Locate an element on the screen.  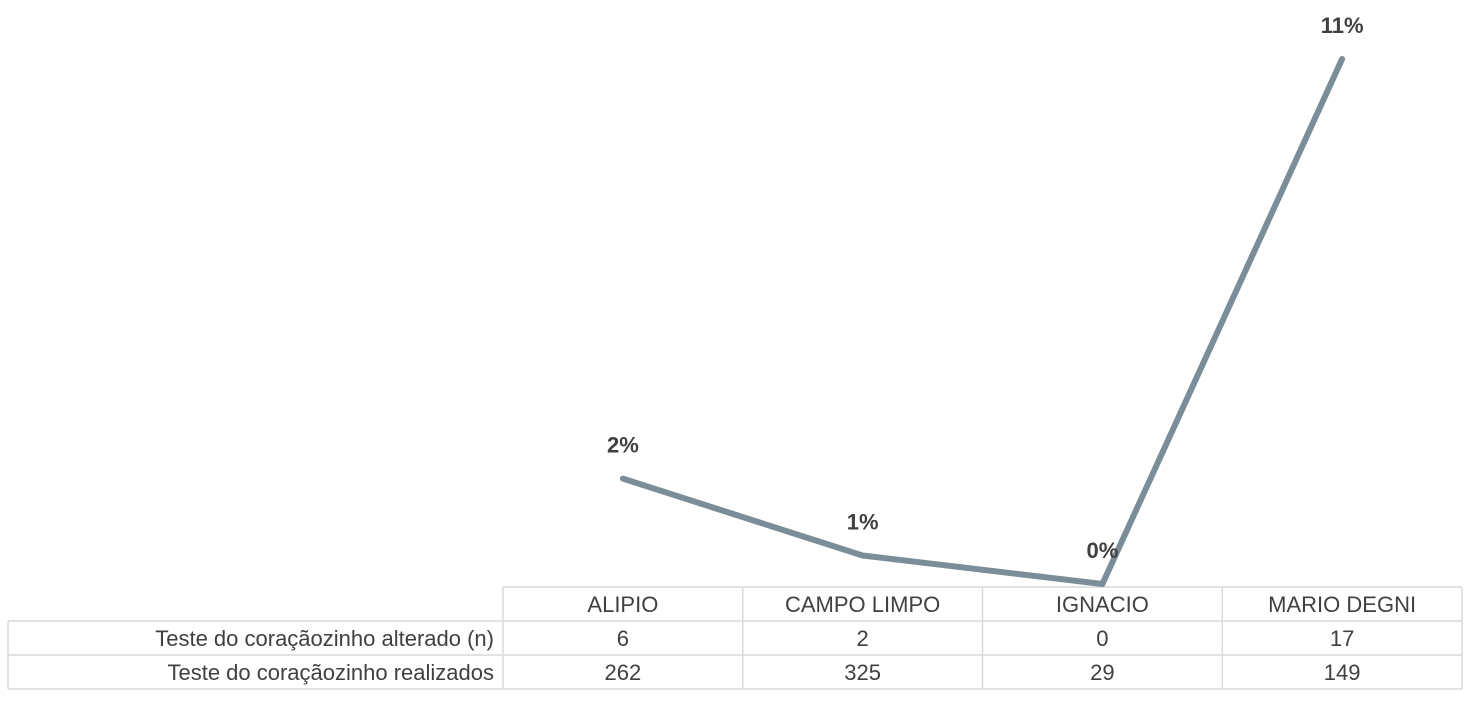
table-cell: 6 is located at coordinates (623, 638).